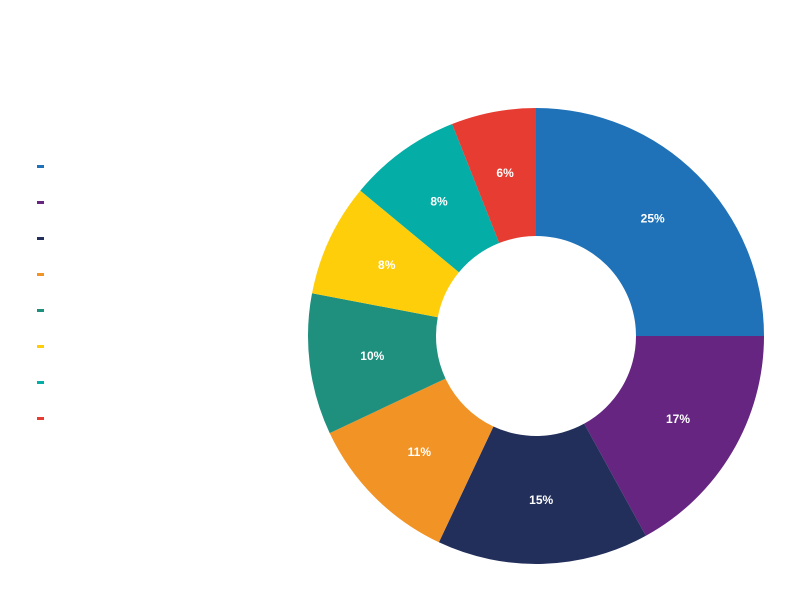  Describe the element at coordinates (541, 500) in the screenshot. I see `slice-label: 15%` at that location.